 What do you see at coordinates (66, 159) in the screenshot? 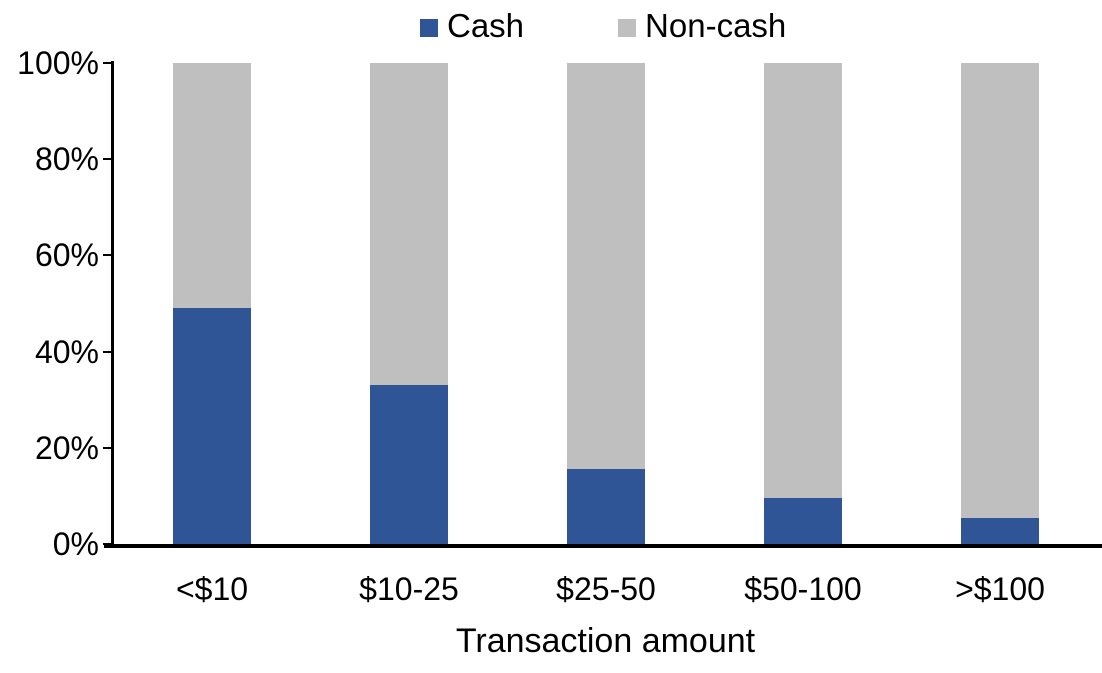
I see `y-axis-tick-label: 80%` at bounding box center [66, 159].